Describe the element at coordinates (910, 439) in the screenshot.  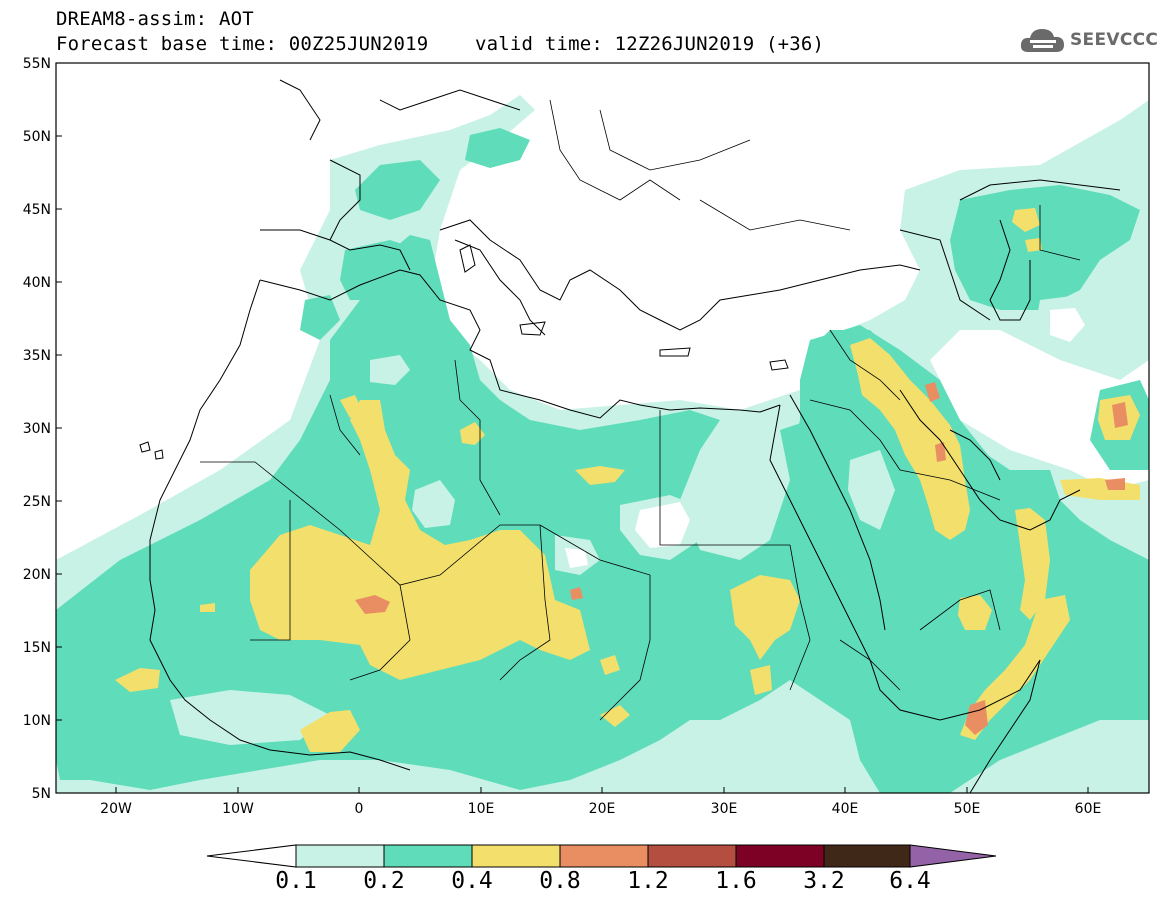
I see `aot-contour-0.4-mesopotamia` at that location.